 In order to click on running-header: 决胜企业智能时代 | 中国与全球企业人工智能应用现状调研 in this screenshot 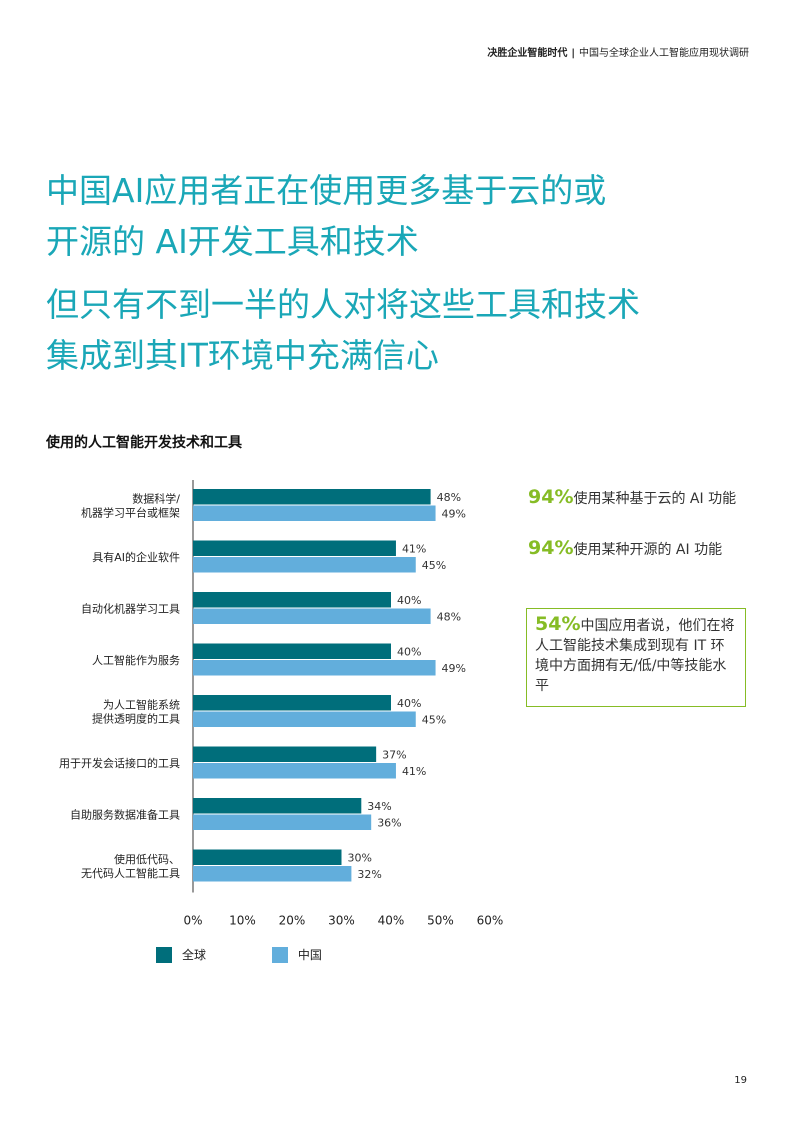, I will do `click(618, 51)`.